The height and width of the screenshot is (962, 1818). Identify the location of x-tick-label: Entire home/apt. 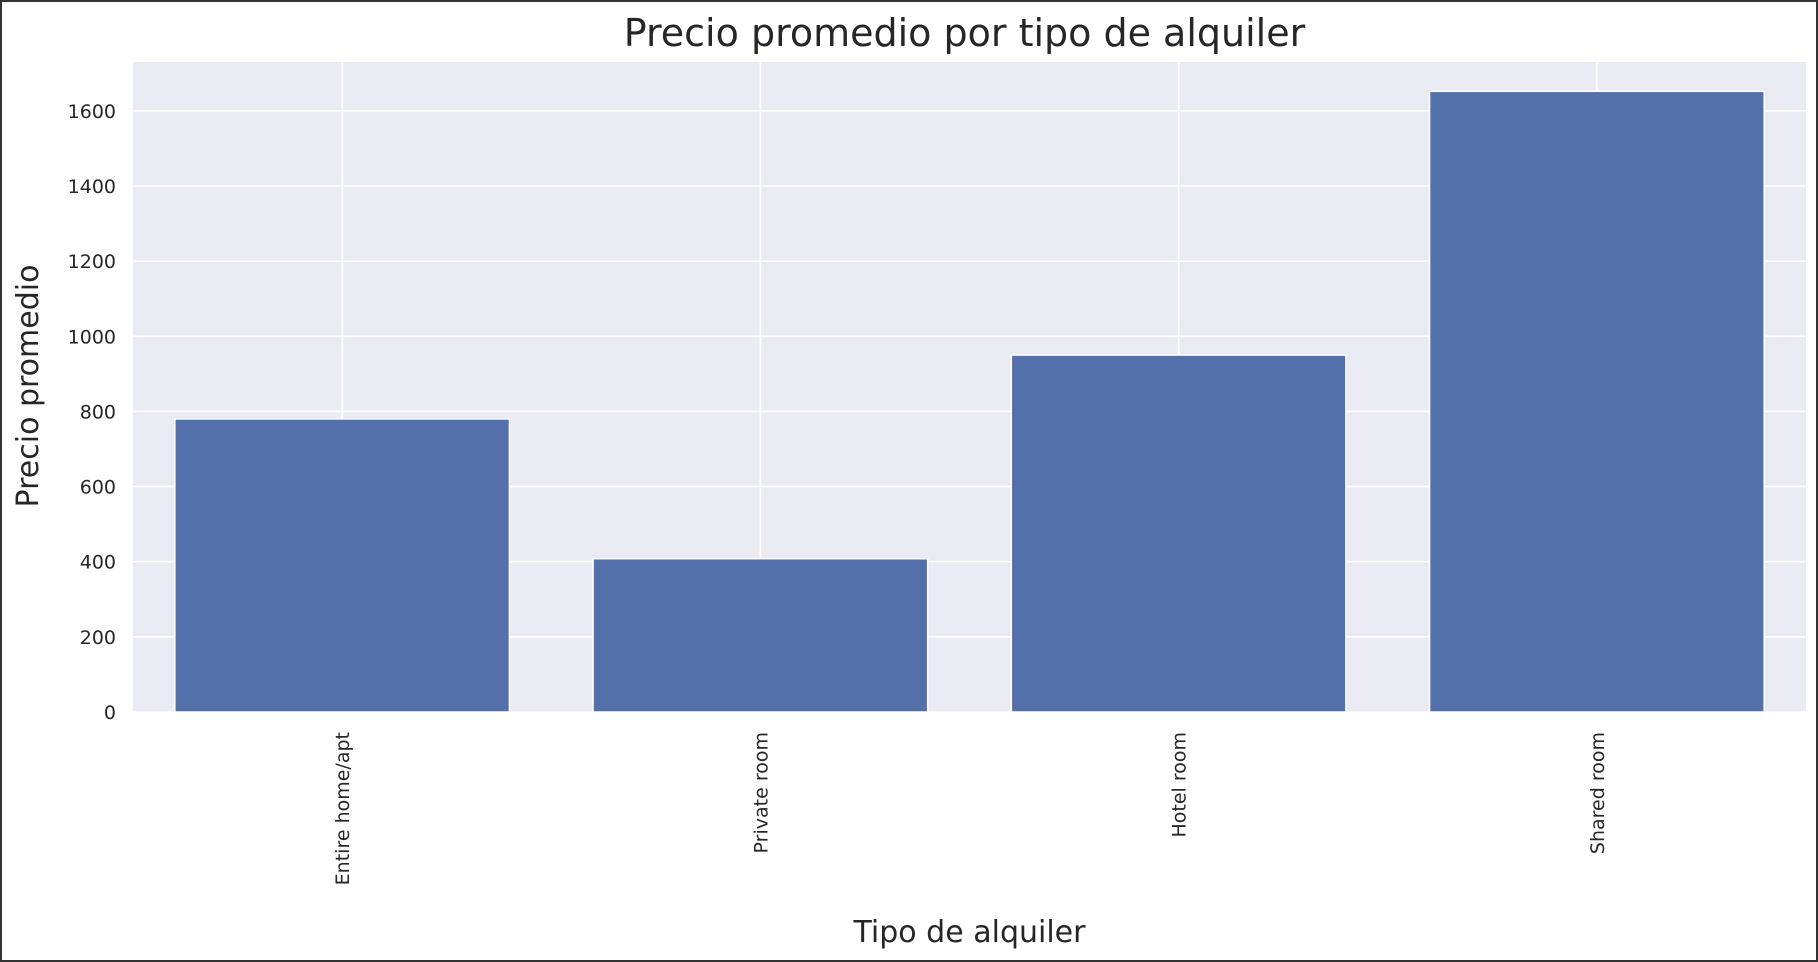
(343, 808).